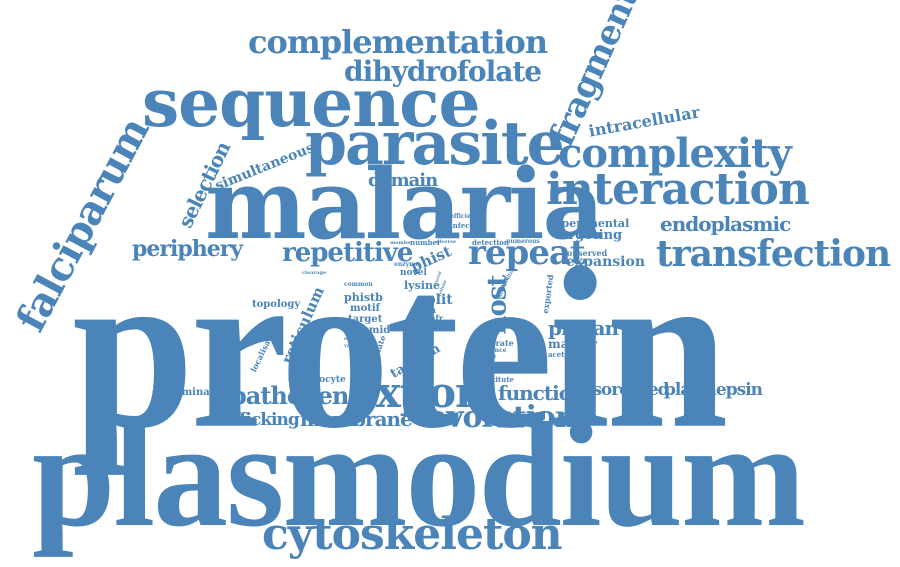 The height and width of the screenshot is (567, 900). I want to click on word-experimental: experimental, so click(589, 223).